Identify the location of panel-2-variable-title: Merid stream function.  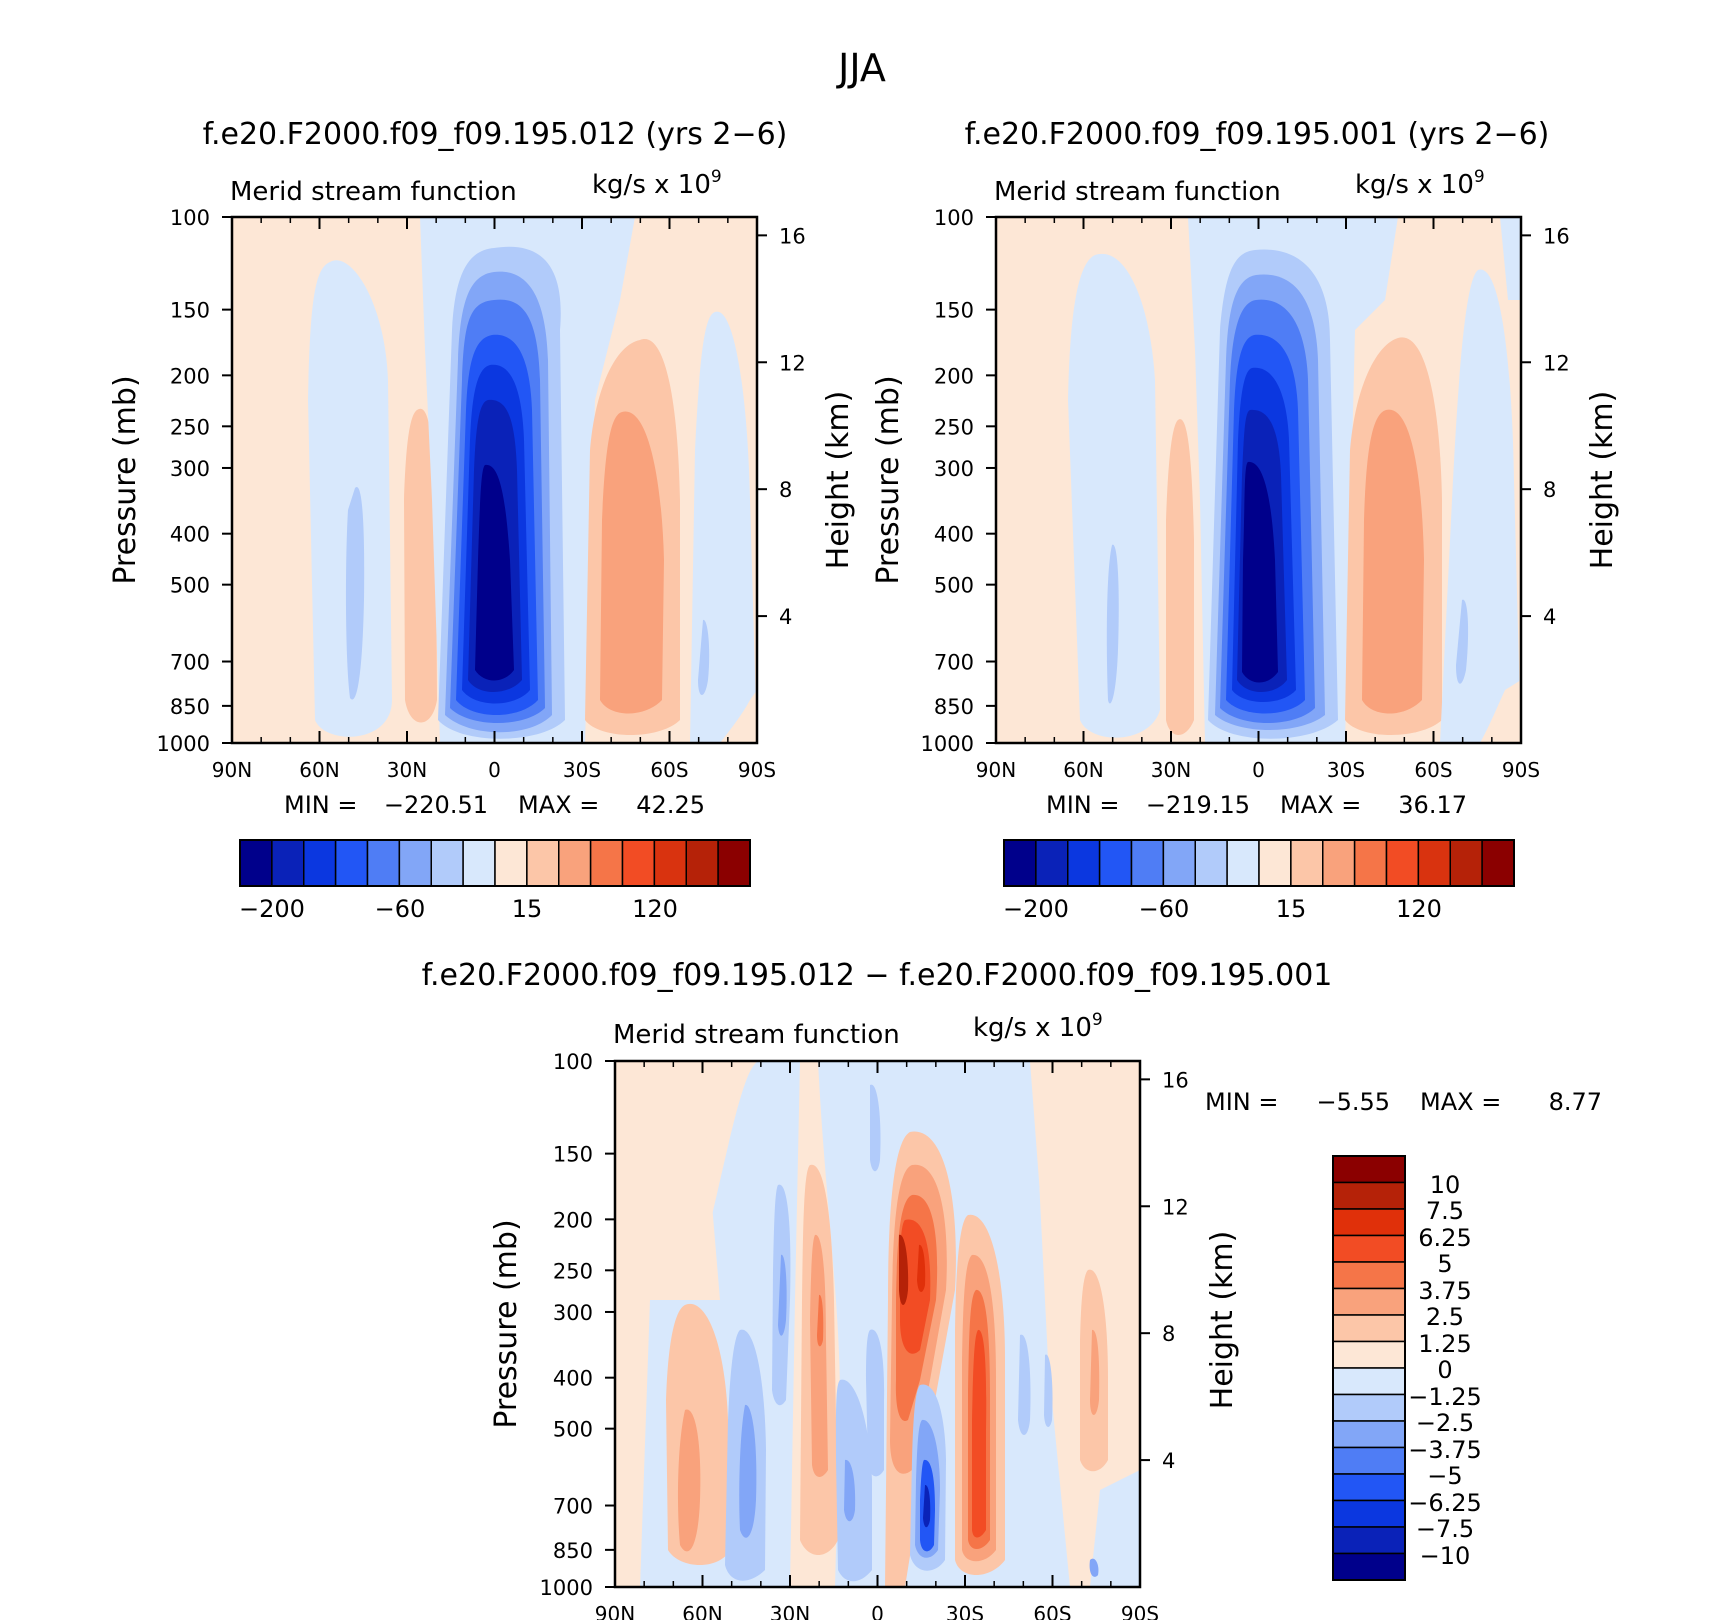
(1137, 192).